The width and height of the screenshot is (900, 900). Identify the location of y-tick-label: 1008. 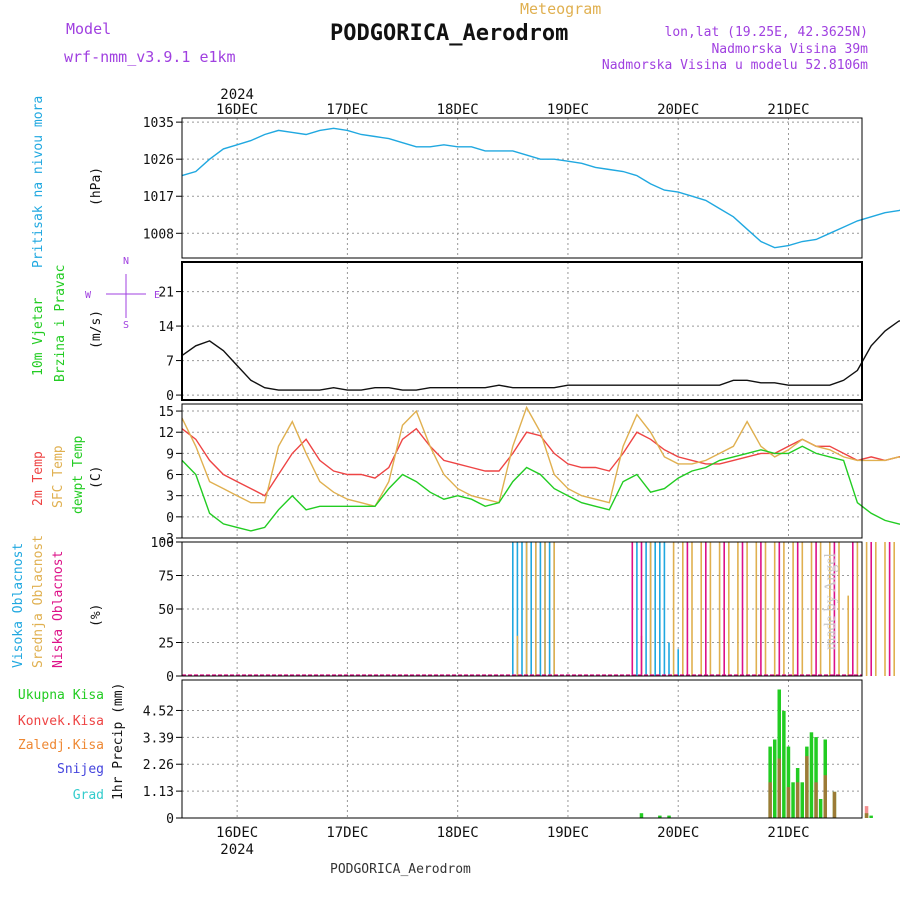
(158, 234).